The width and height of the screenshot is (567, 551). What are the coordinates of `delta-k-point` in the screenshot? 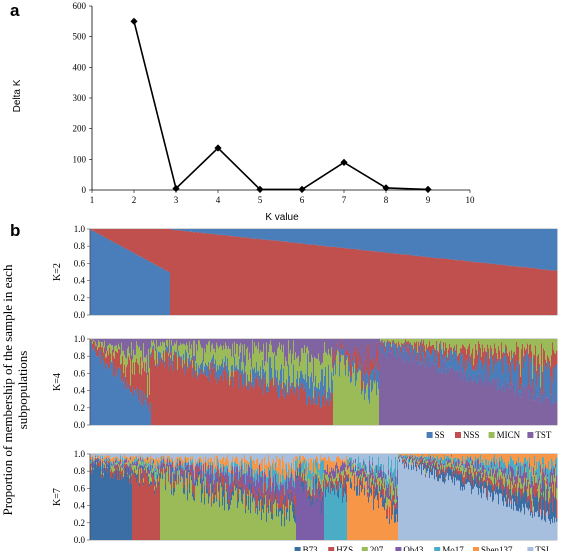 It's located at (302, 189).